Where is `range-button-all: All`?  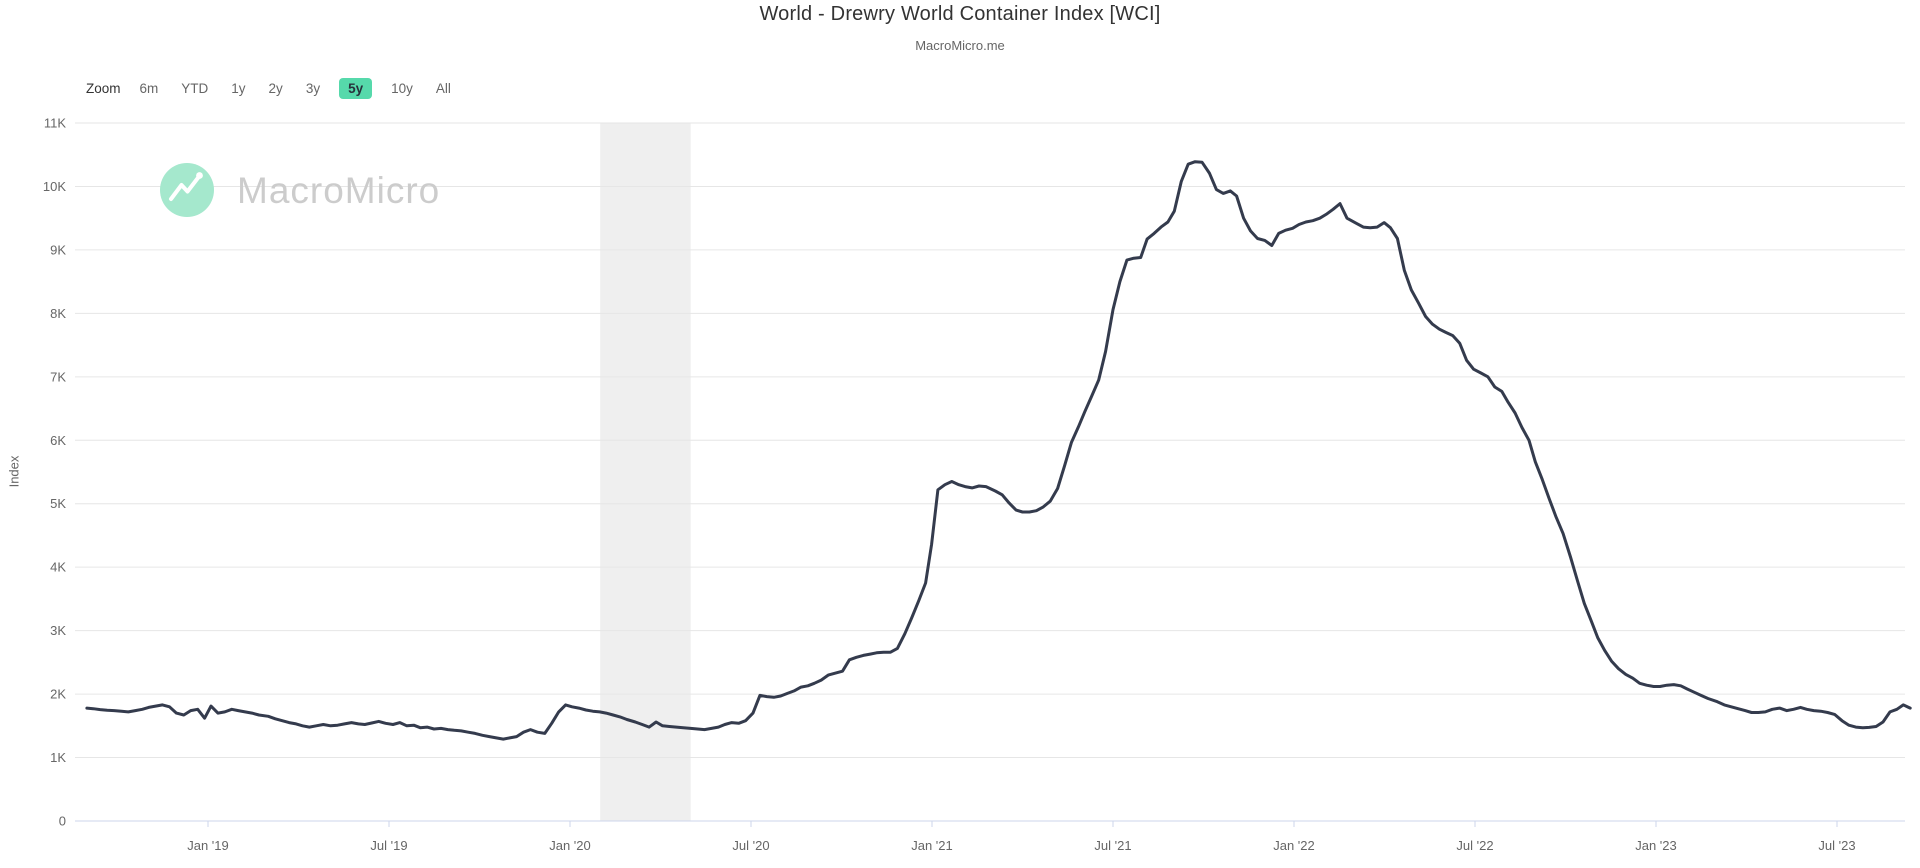 range-button-all: All is located at coordinates (443, 88).